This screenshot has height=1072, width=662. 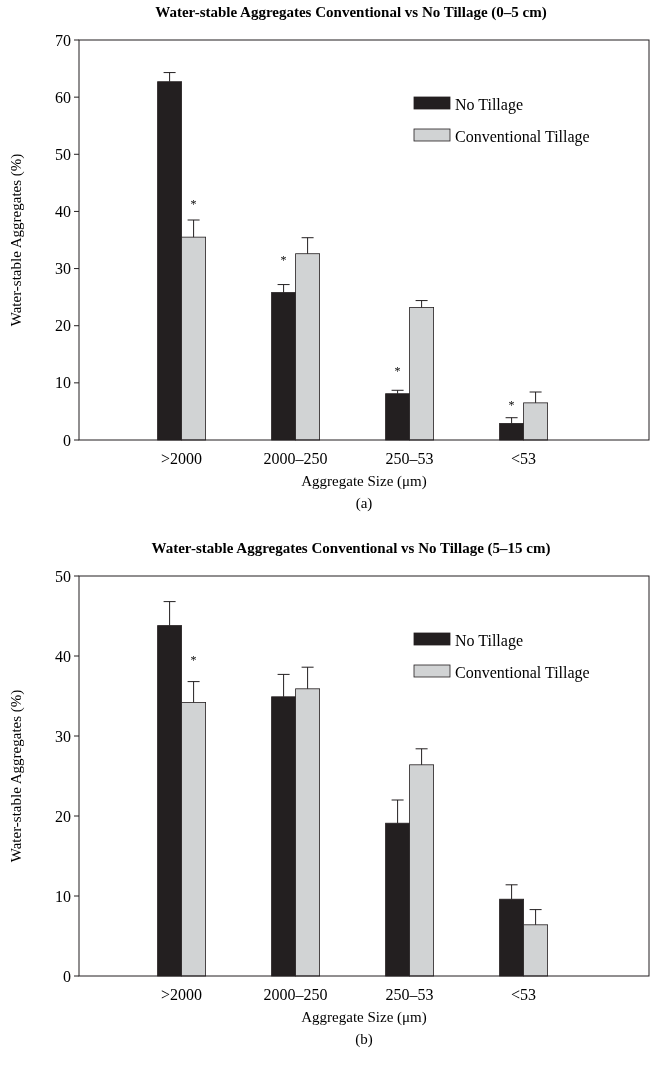 I want to click on chart-title: Water-stable Aggregates Conventional vs No Tillage (5–15 cm), so click(x=351, y=548).